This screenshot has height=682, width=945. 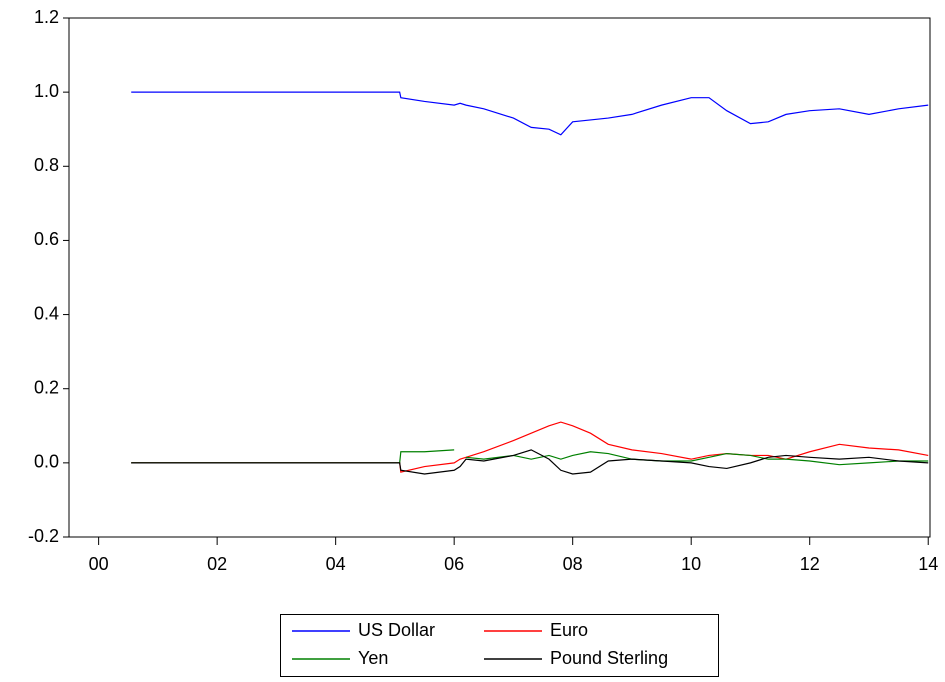 What do you see at coordinates (336, 564) in the screenshot?
I see `x-tick-label: 04` at bounding box center [336, 564].